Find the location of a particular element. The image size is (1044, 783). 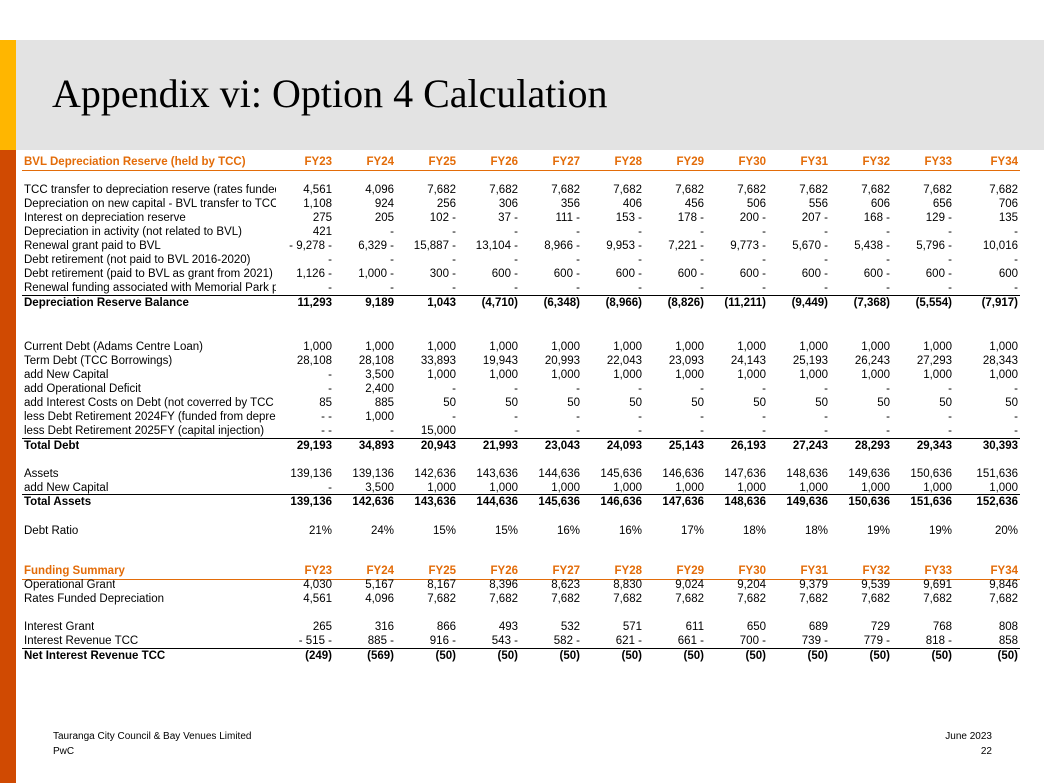

row-value: 4,561 is located at coordinates (317, 599).